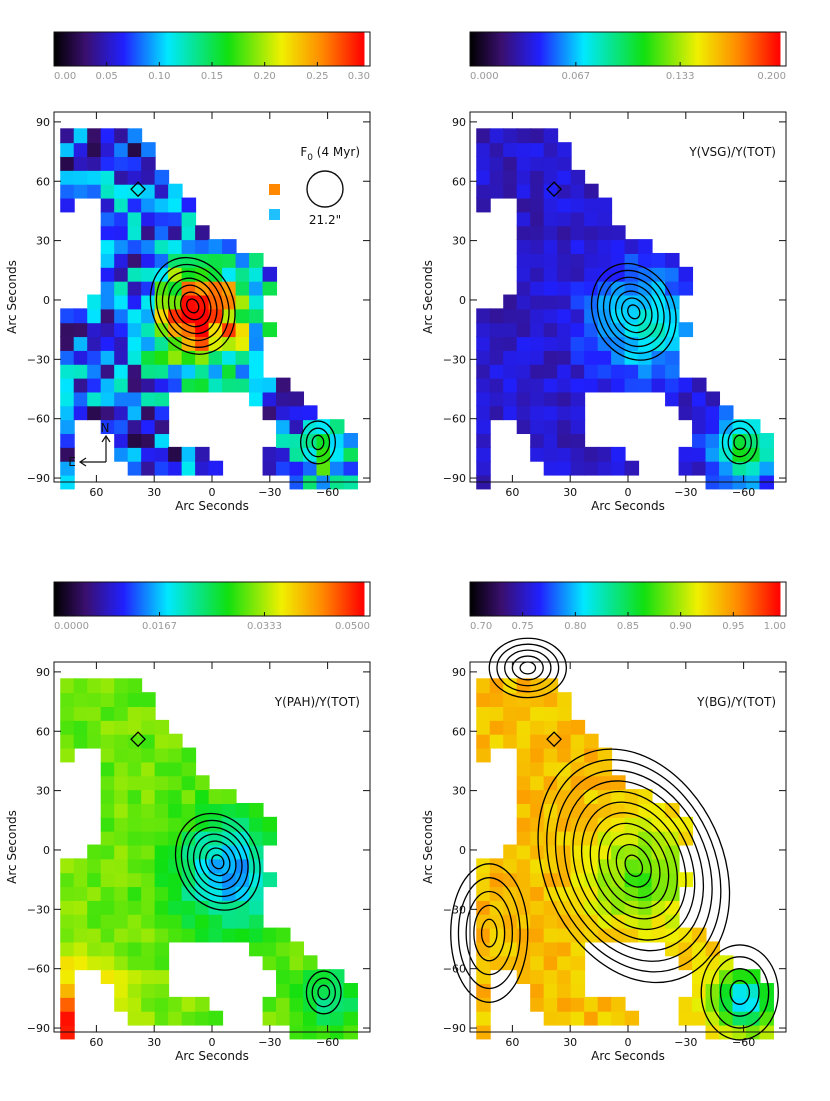  What do you see at coordinates (233, 323) in the screenshot?
I see `contours` at bounding box center [233, 323].